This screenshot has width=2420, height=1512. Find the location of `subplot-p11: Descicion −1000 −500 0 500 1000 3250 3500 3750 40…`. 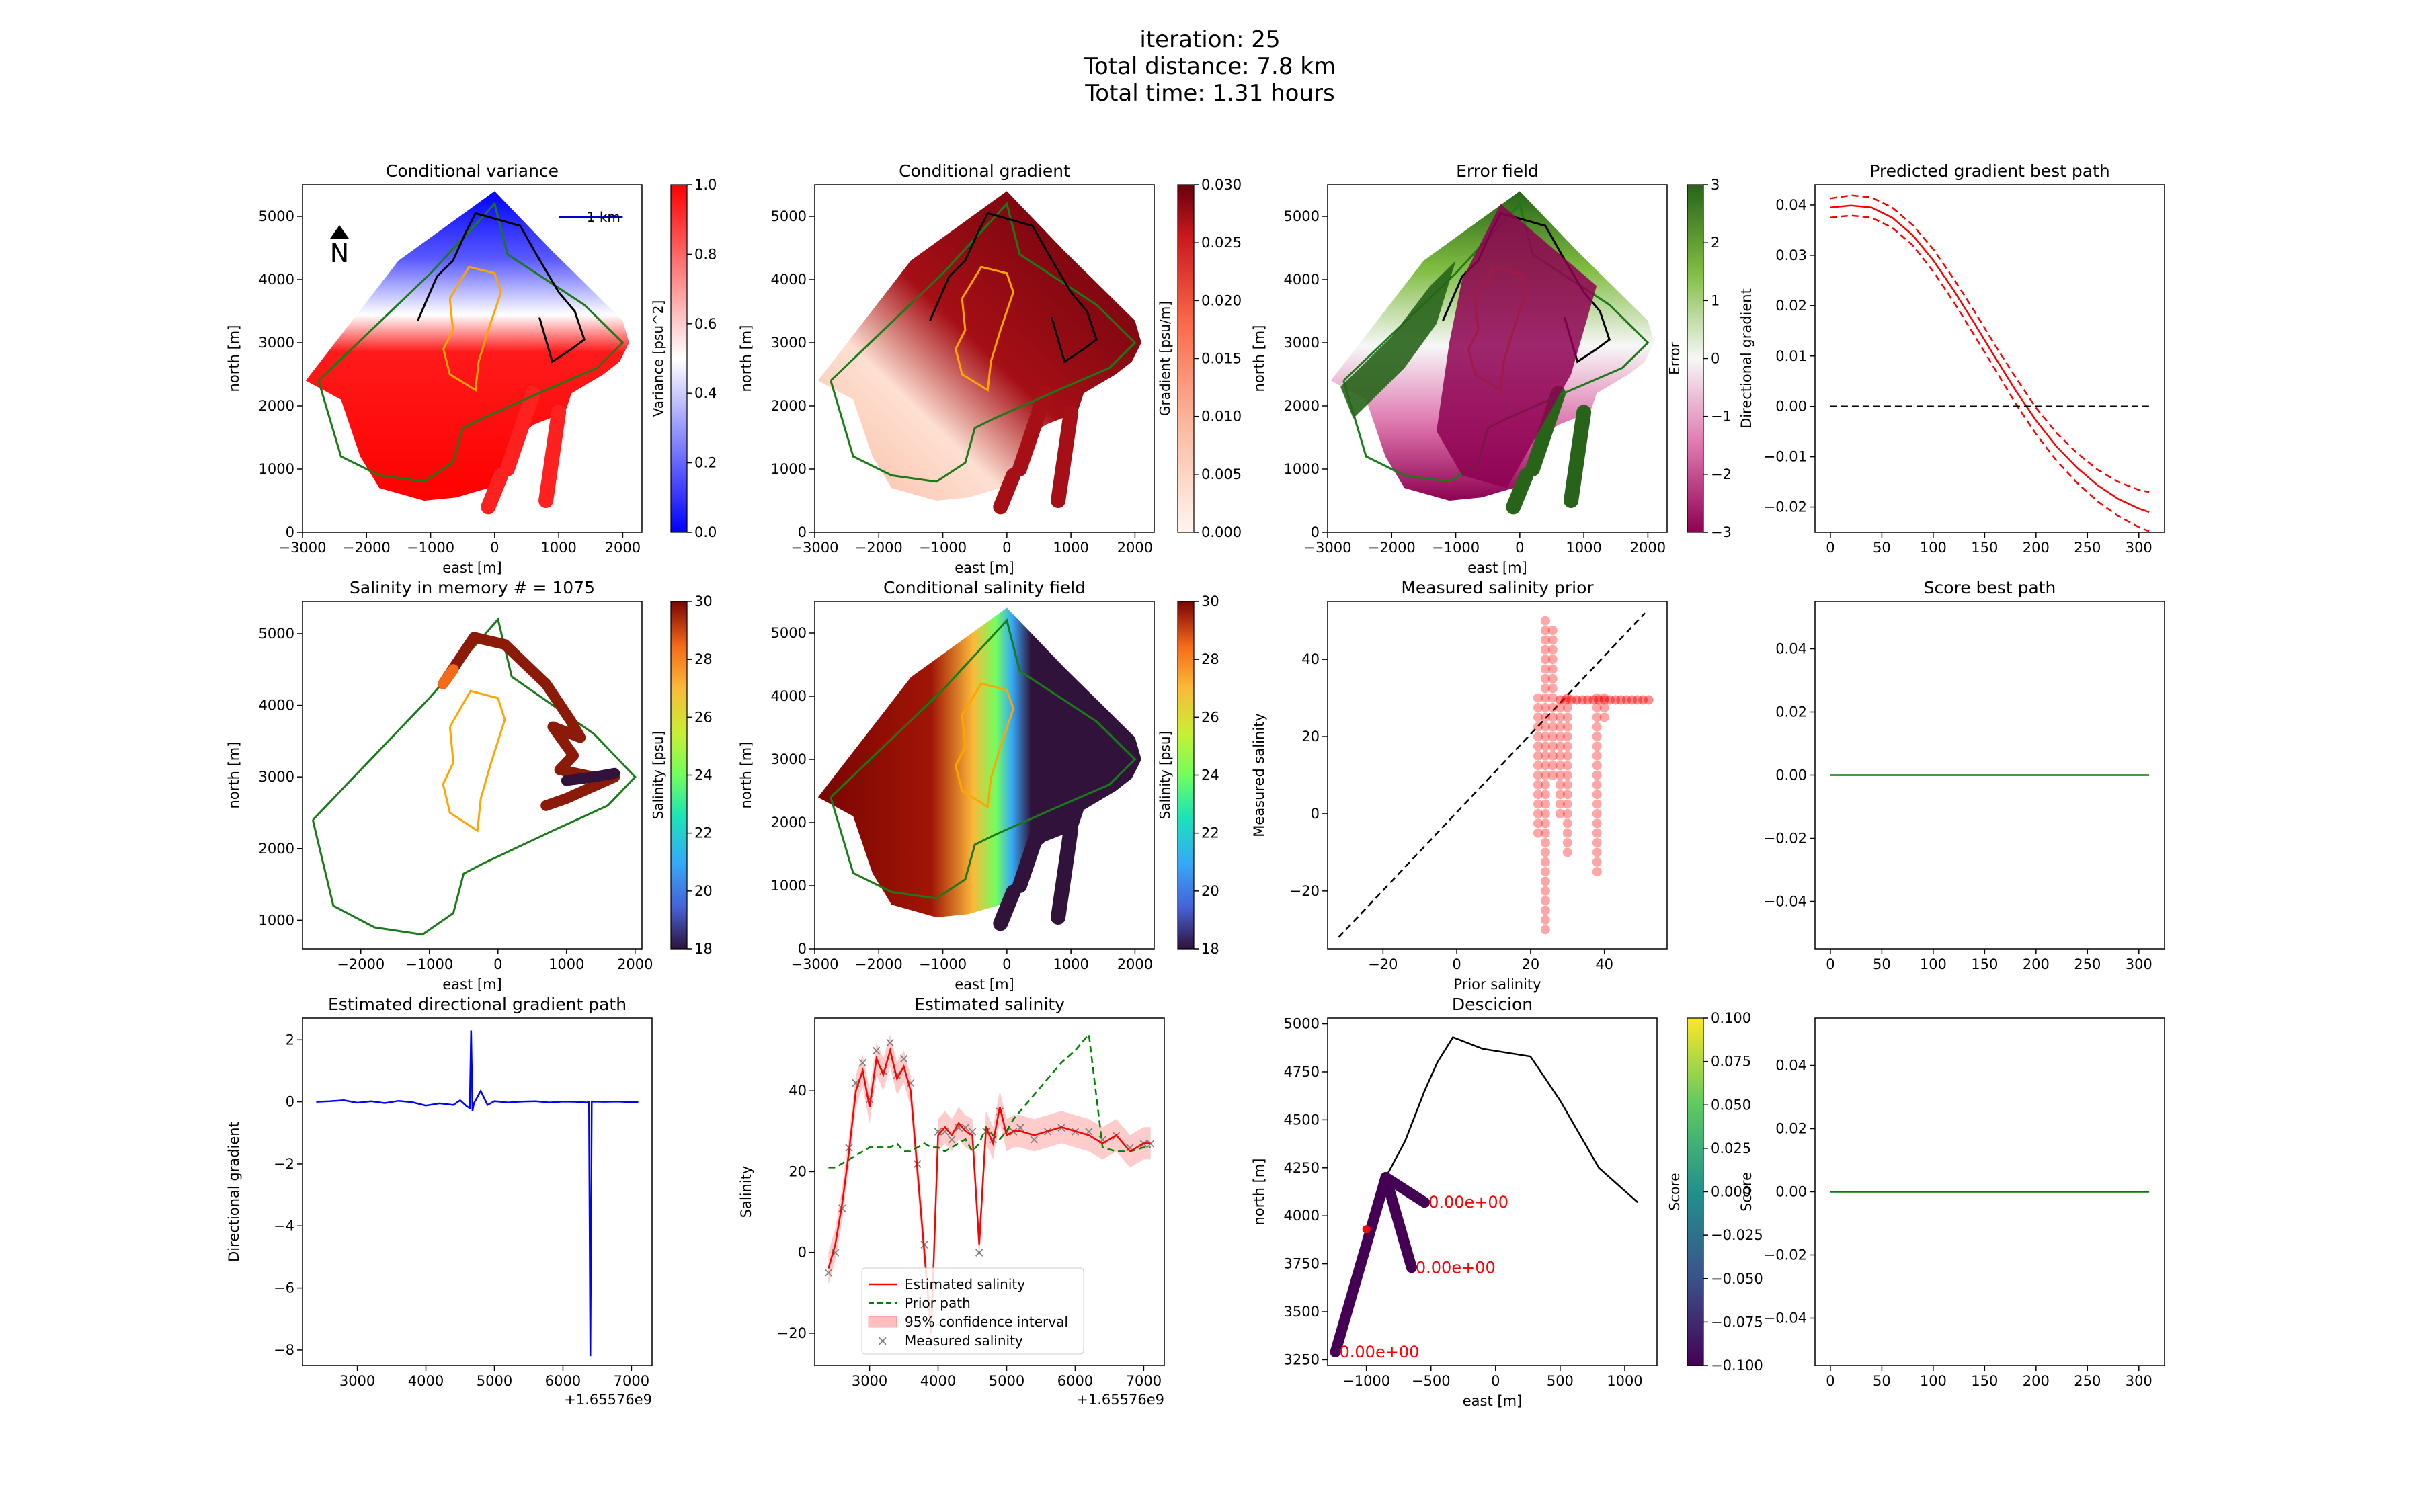

subplot-p11: Descicion −1000 −500 0 500 1000 3250 3500 3750 40… is located at coordinates (1507, 1202).